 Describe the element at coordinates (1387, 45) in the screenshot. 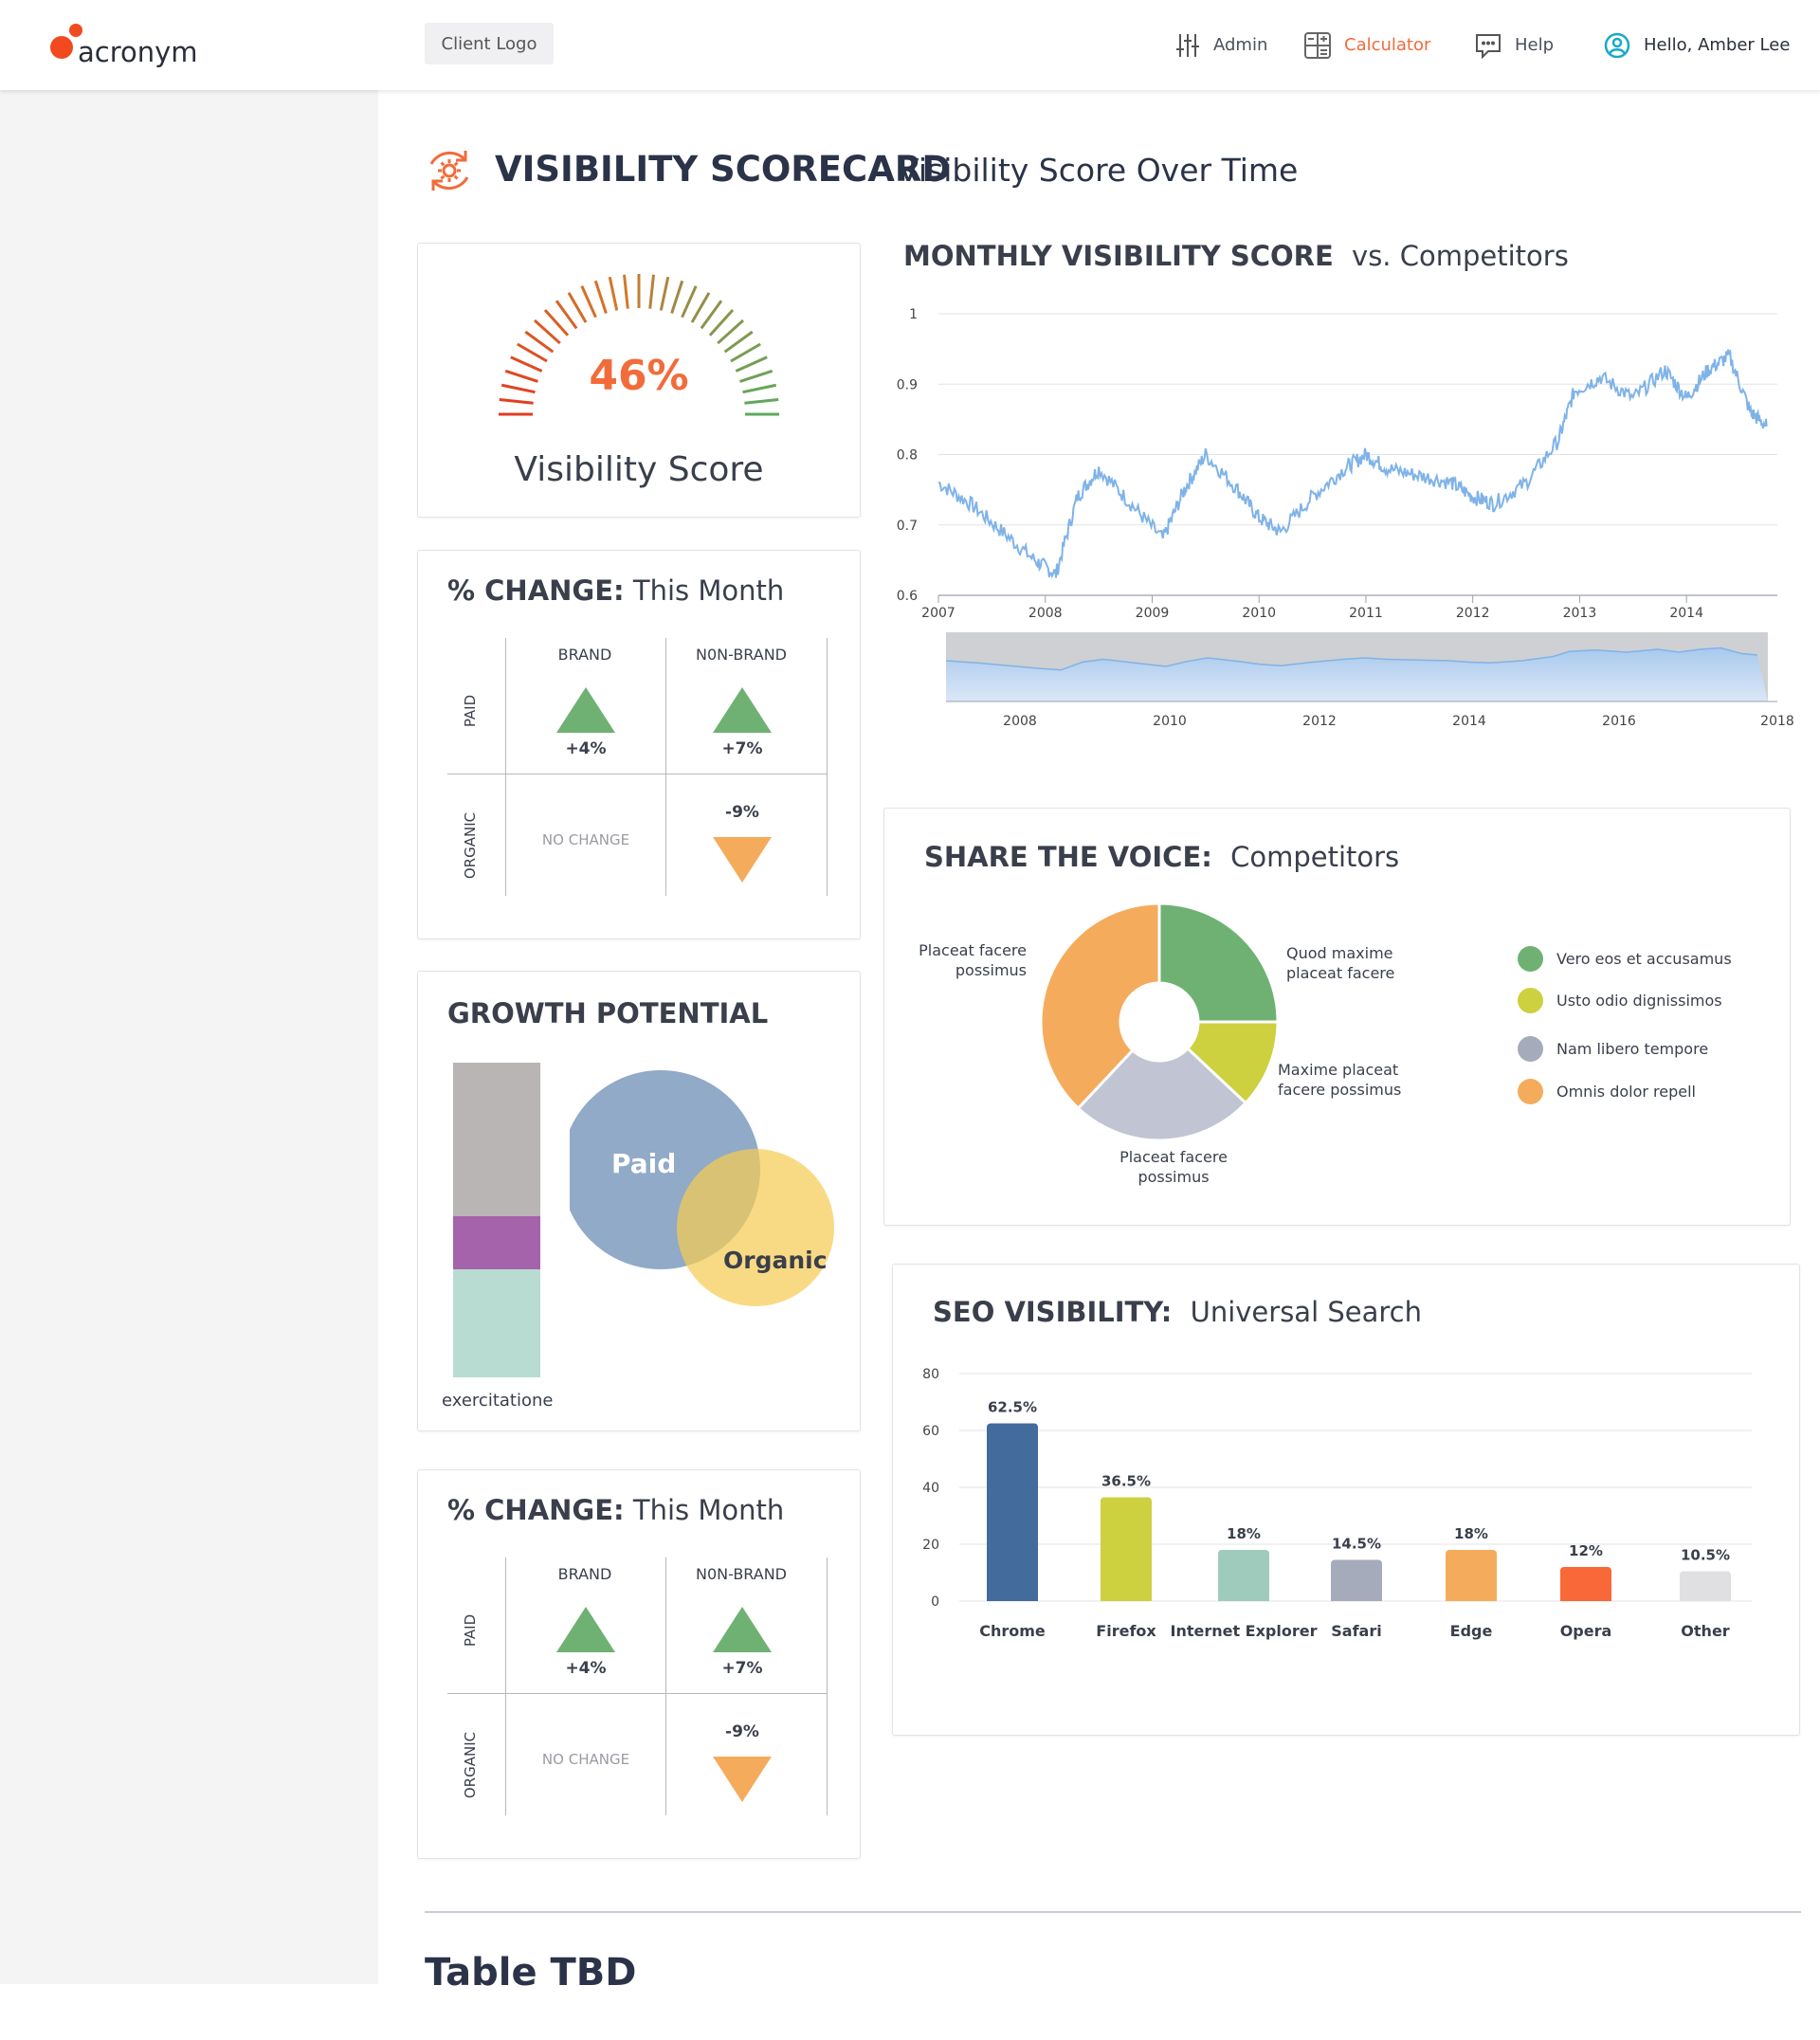

I see `nav-calculator-label: Calculator` at that location.